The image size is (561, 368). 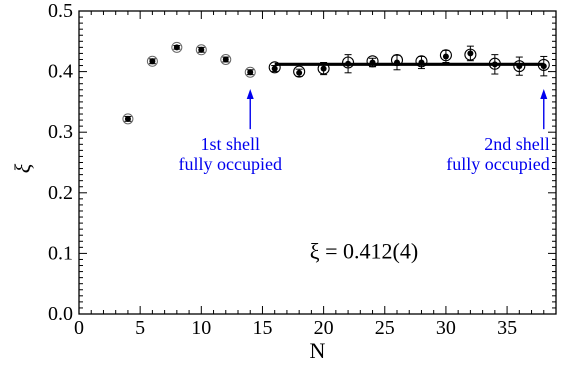 What do you see at coordinates (140, 328) in the screenshot?
I see `x-tick-label: 5` at bounding box center [140, 328].